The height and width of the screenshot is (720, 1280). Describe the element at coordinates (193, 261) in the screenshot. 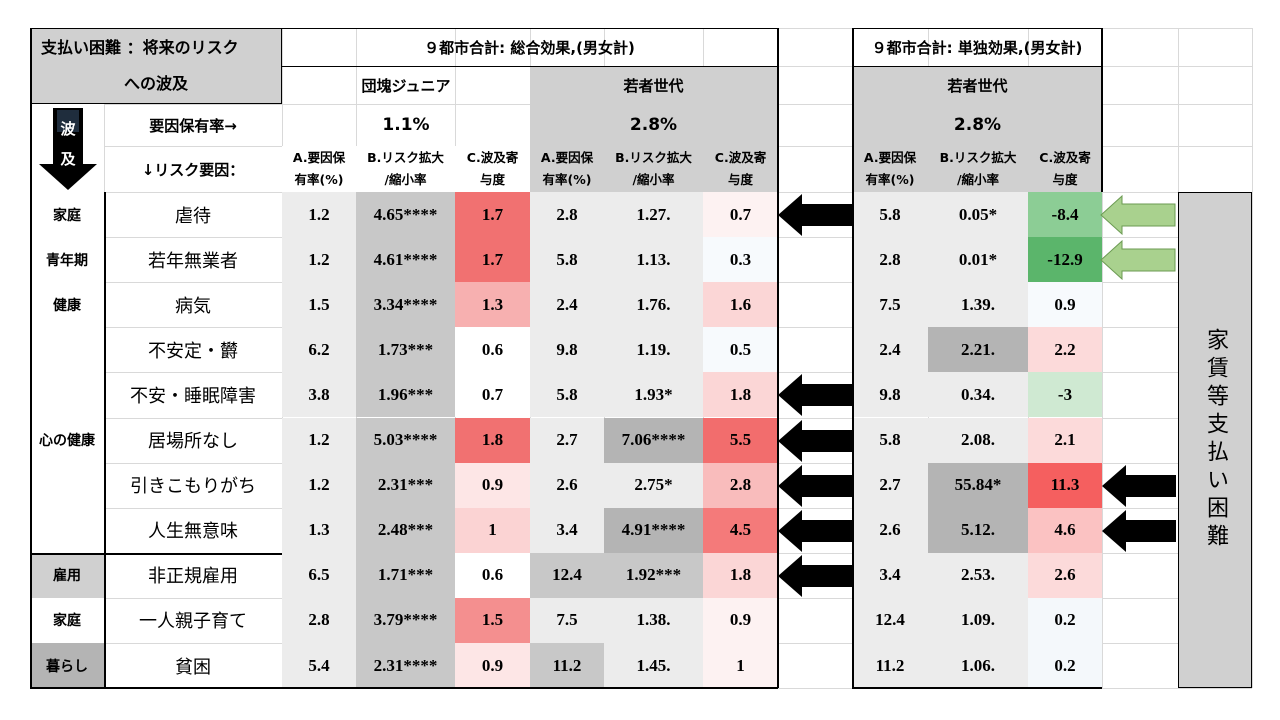

I see `risk-factor-name: 若年無業者` at that location.